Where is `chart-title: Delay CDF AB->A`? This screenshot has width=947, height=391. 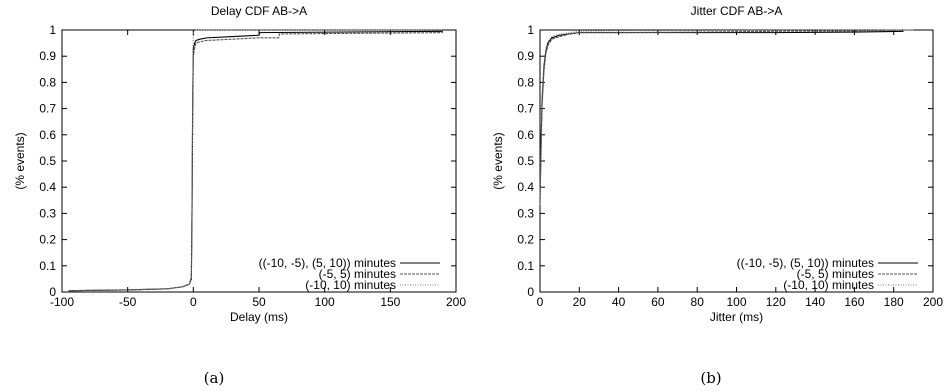
chart-title: Delay CDF AB->A is located at coordinates (259, 11).